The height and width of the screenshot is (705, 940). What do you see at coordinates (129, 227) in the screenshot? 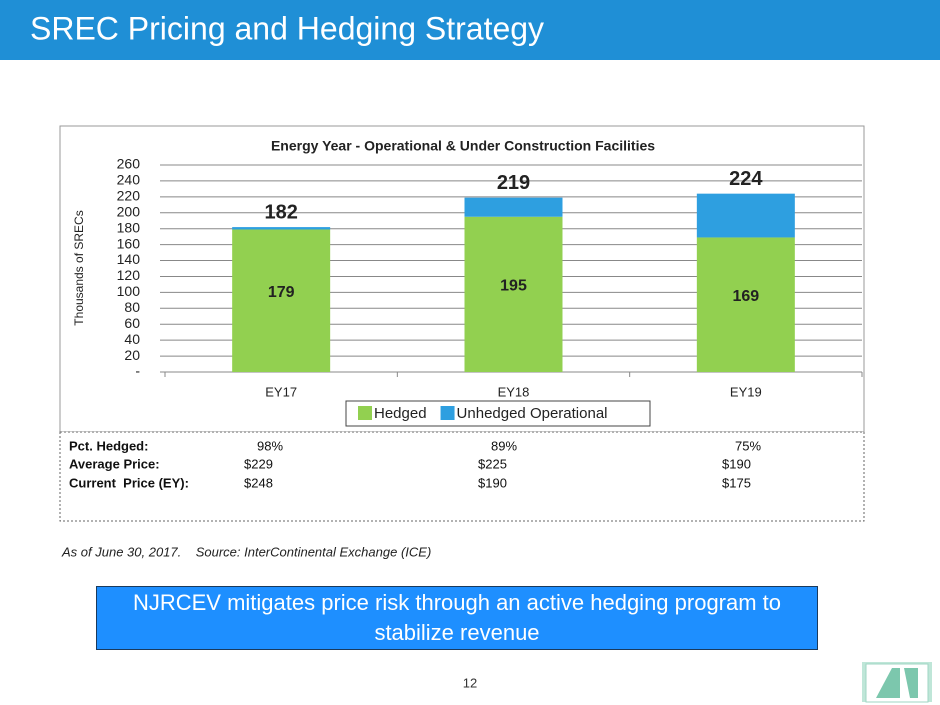
I see `y-tick-label: 180` at bounding box center [129, 227].